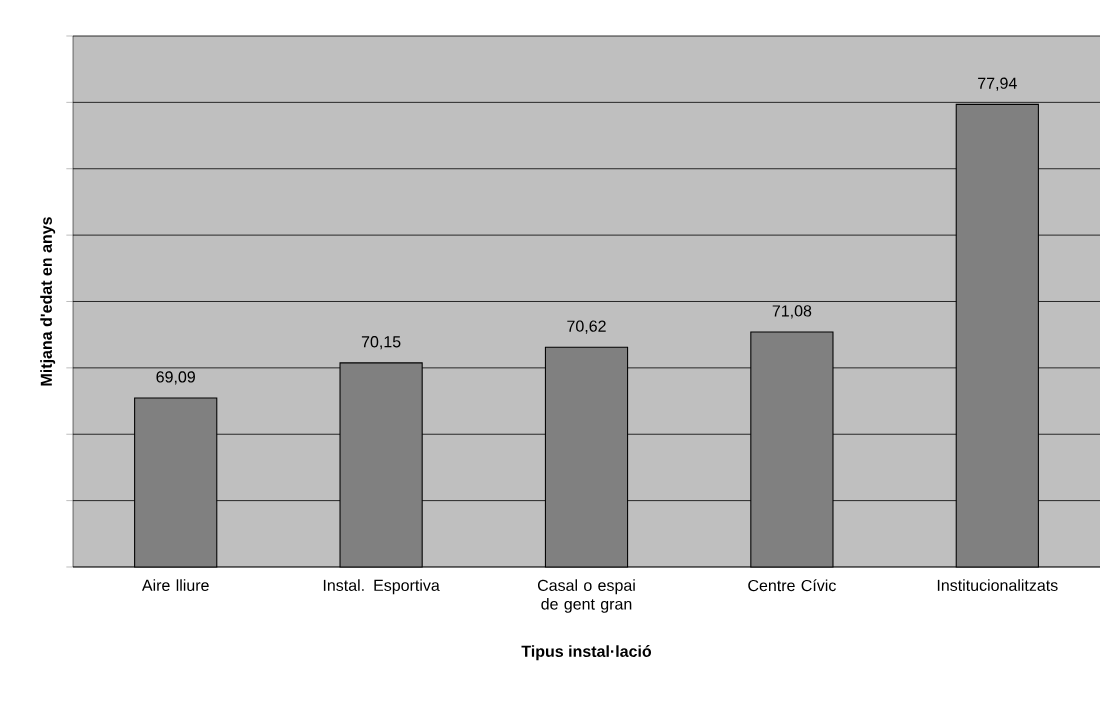  I want to click on data-label: 71,08, so click(792, 312).